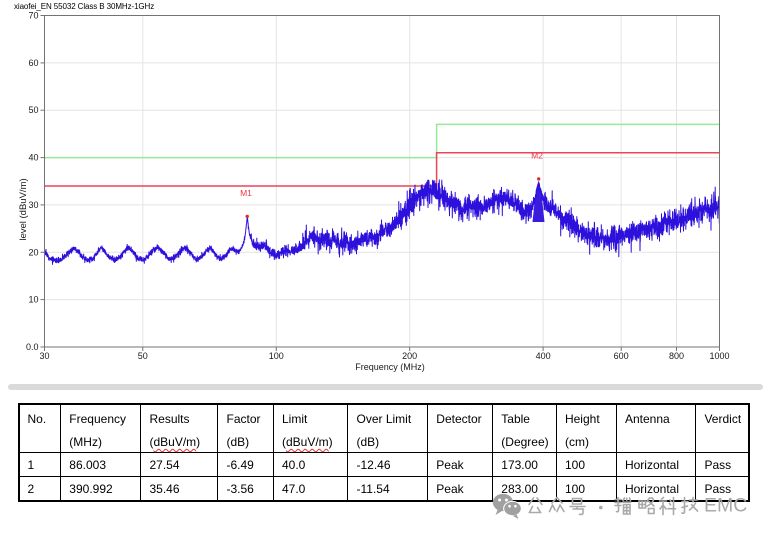 The image size is (771, 535). What do you see at coordinates (725, 506) in the screenshot?
I see `svg-text: EMC` at bounding box center [725, 506].